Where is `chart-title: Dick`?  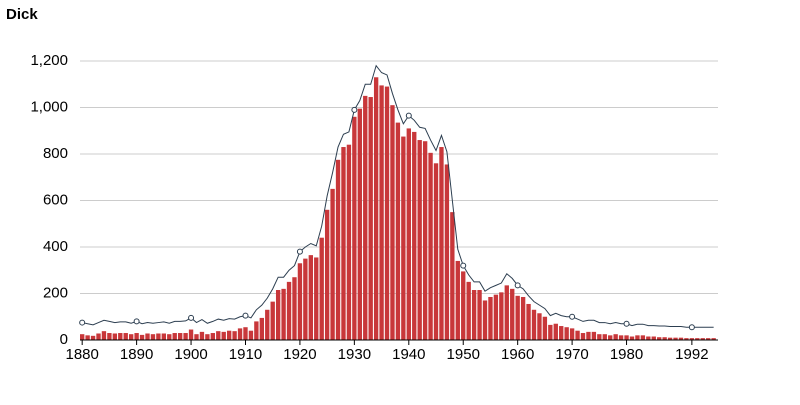
chart-title: Dick is located at coordinates (22, 14).